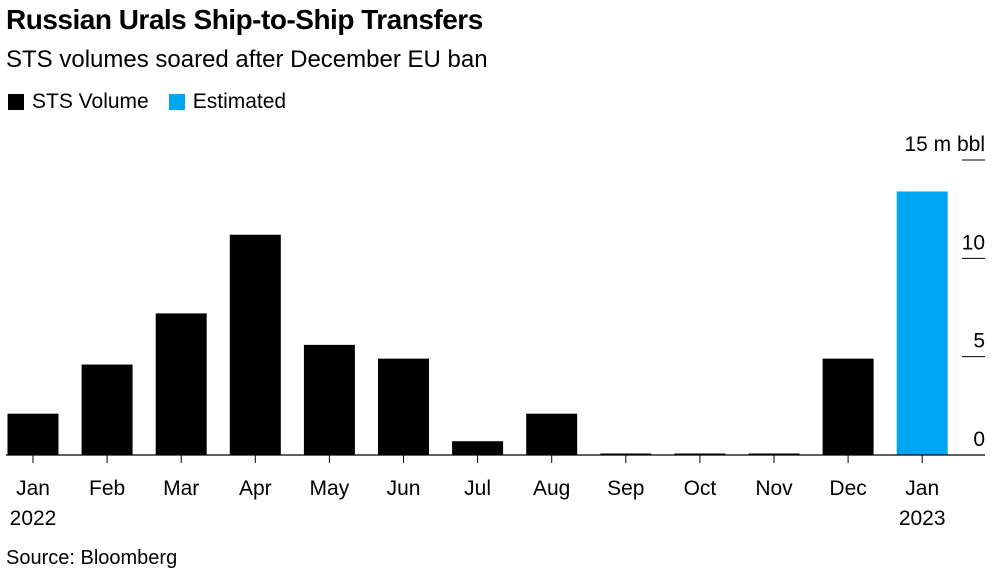 This screenshot has width=1006, height=580. I want to click on chart-subtitle: STS volumes soared after December EU ban, so click(247, 59).